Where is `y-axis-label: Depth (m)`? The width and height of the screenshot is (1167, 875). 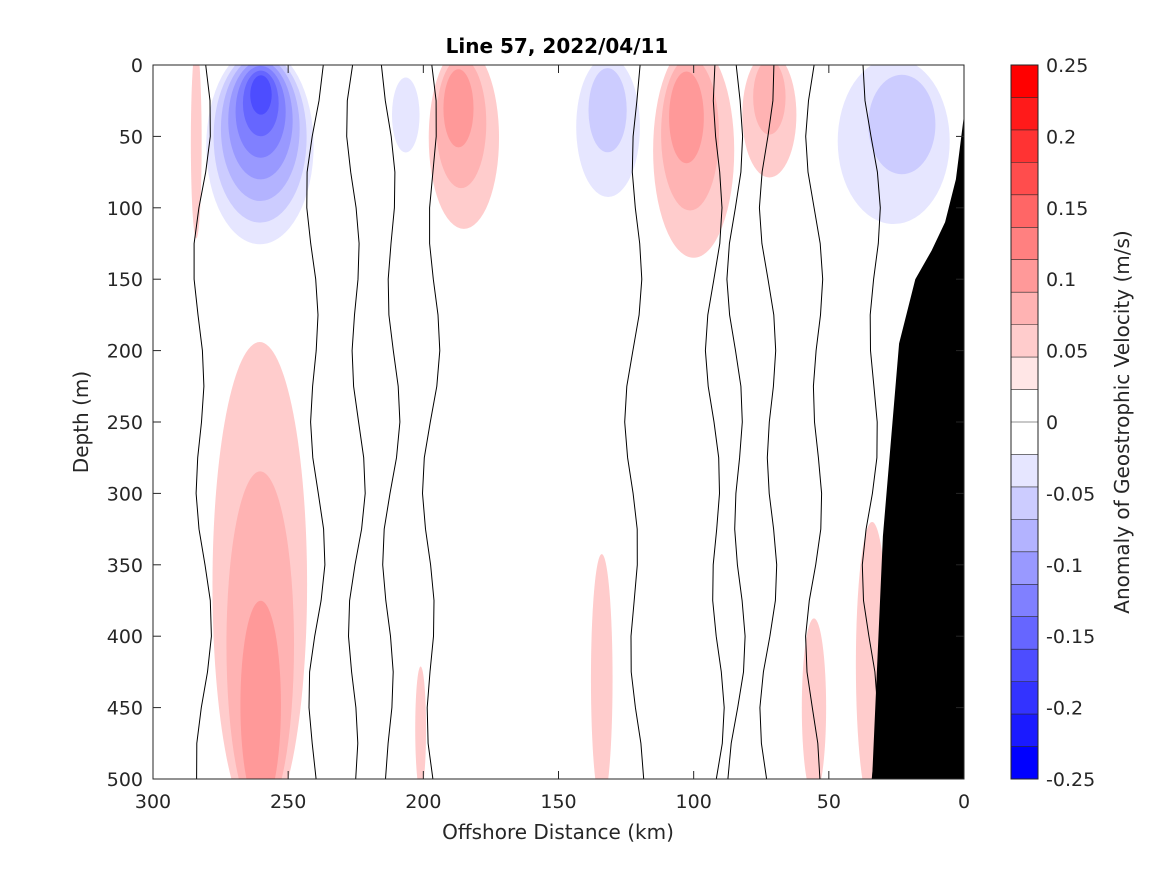 y-axis-label: Depth (m) is located at coordinates (81, 422).